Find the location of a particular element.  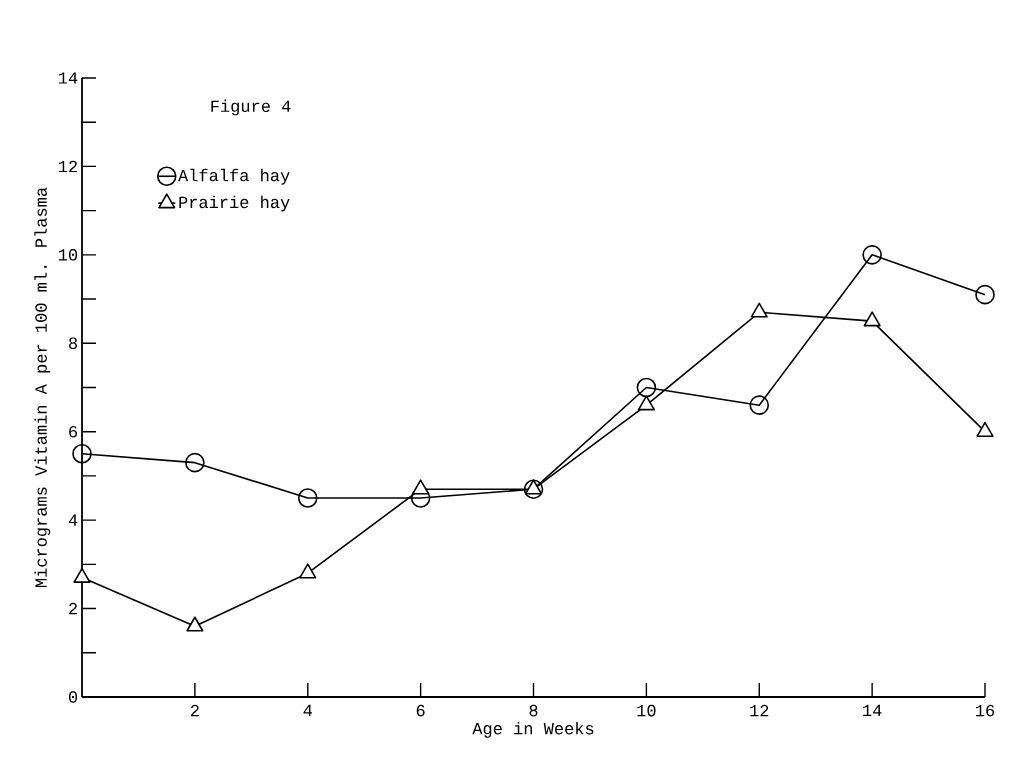

legend-label: Alfalfa hay is located at coordinates (234, 176).